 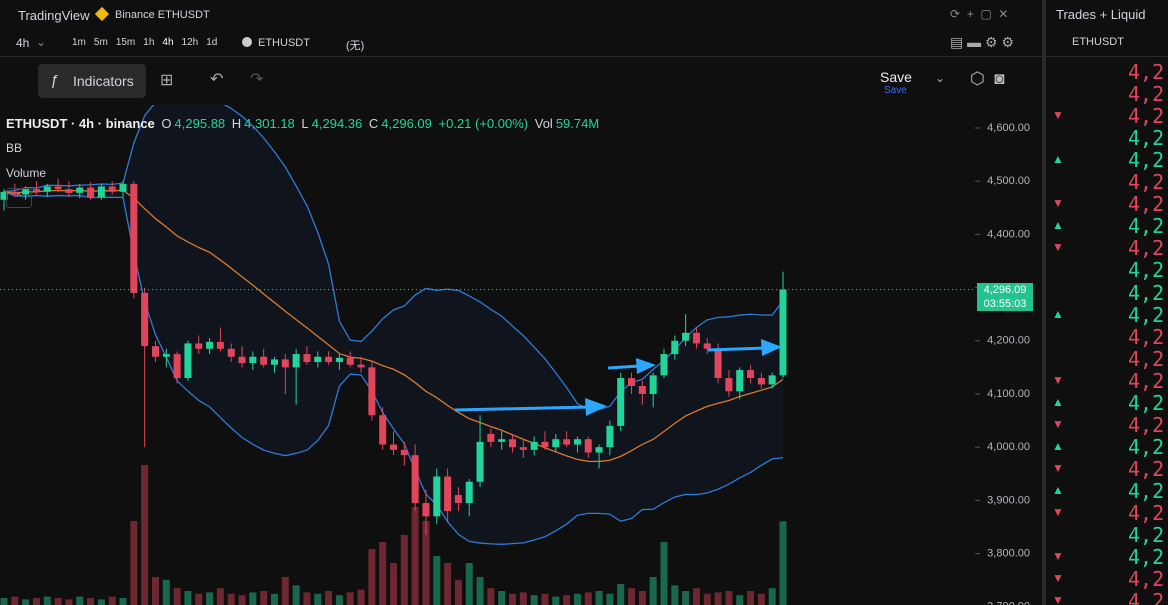 I want to click on y-tick-label: 4,000.00, so click(x=1008, y=447).